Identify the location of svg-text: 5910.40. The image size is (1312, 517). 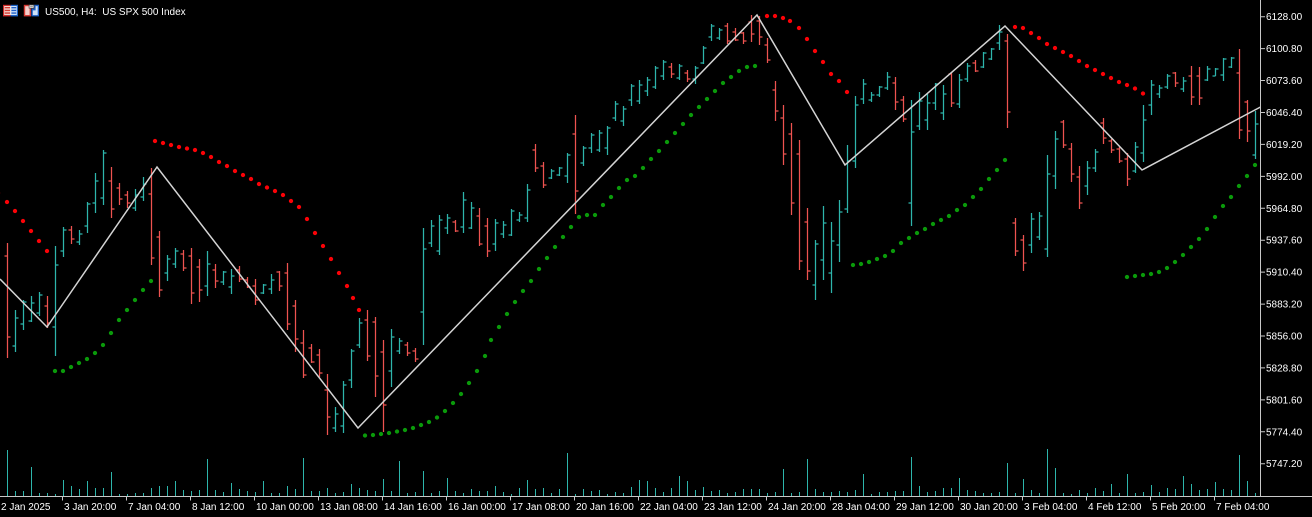
(1284, 273).